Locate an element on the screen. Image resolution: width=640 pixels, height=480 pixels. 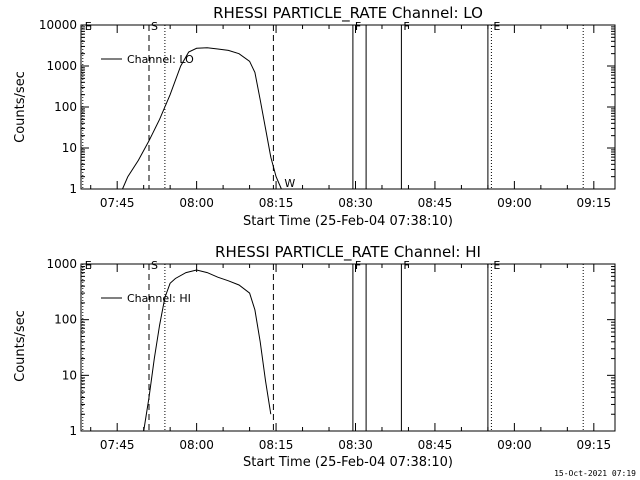
y-tick-label: 10000 is located at coordinates (58, 25).